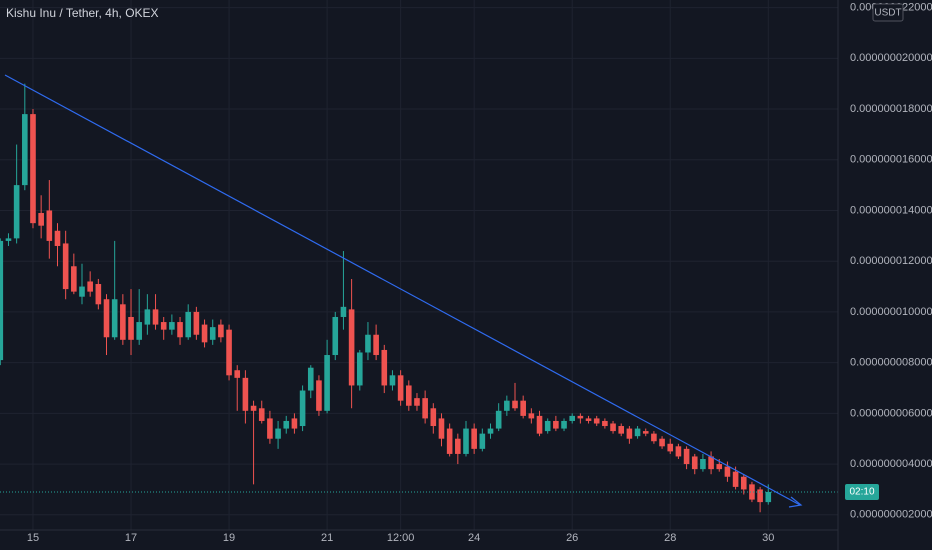  I want to click on trend-arrow, so click(795, 502).